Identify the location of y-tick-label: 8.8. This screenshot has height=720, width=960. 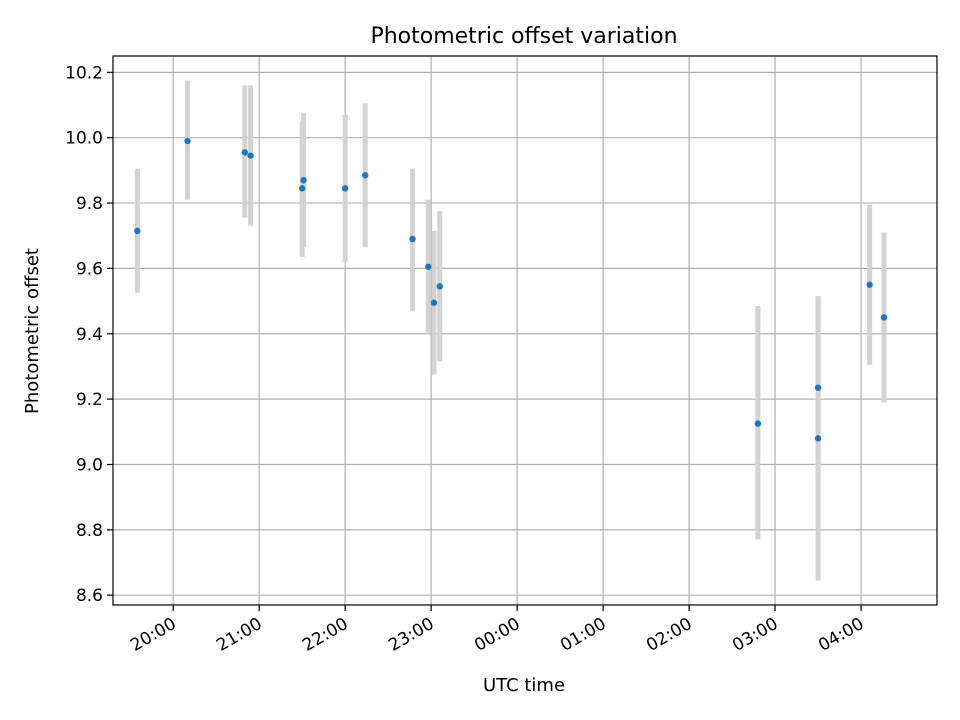
(89, 531).